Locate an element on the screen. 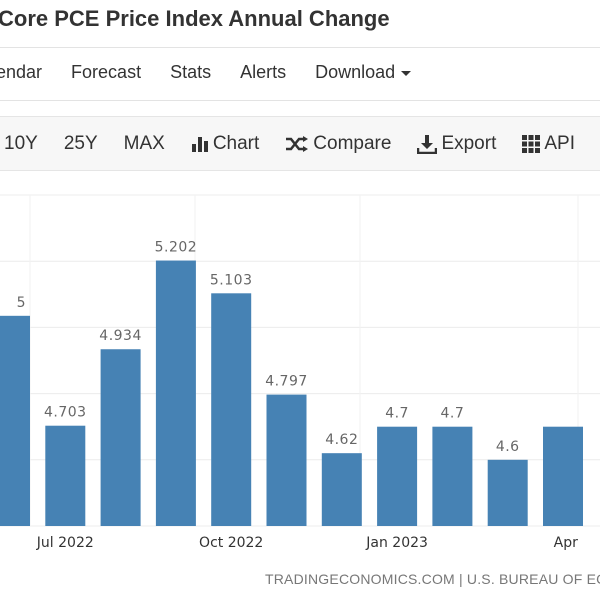  nav-calendar: endar is located at coordinates (21, 72).